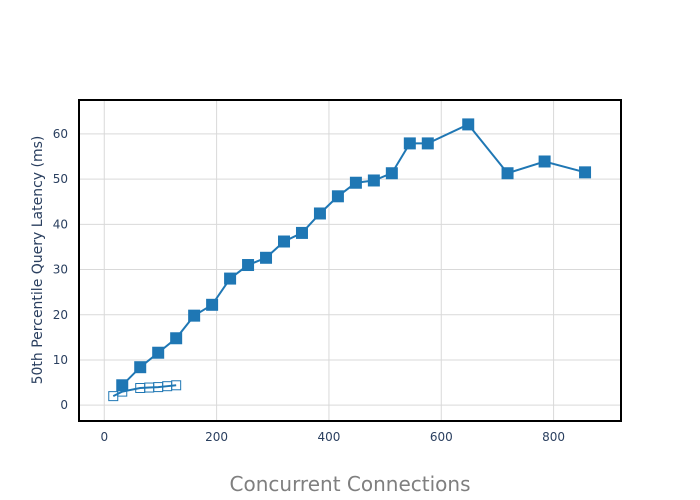 This screenshot has height=500, width=700. I want to click on y-tick-label-5: 50, so click(60, 179).